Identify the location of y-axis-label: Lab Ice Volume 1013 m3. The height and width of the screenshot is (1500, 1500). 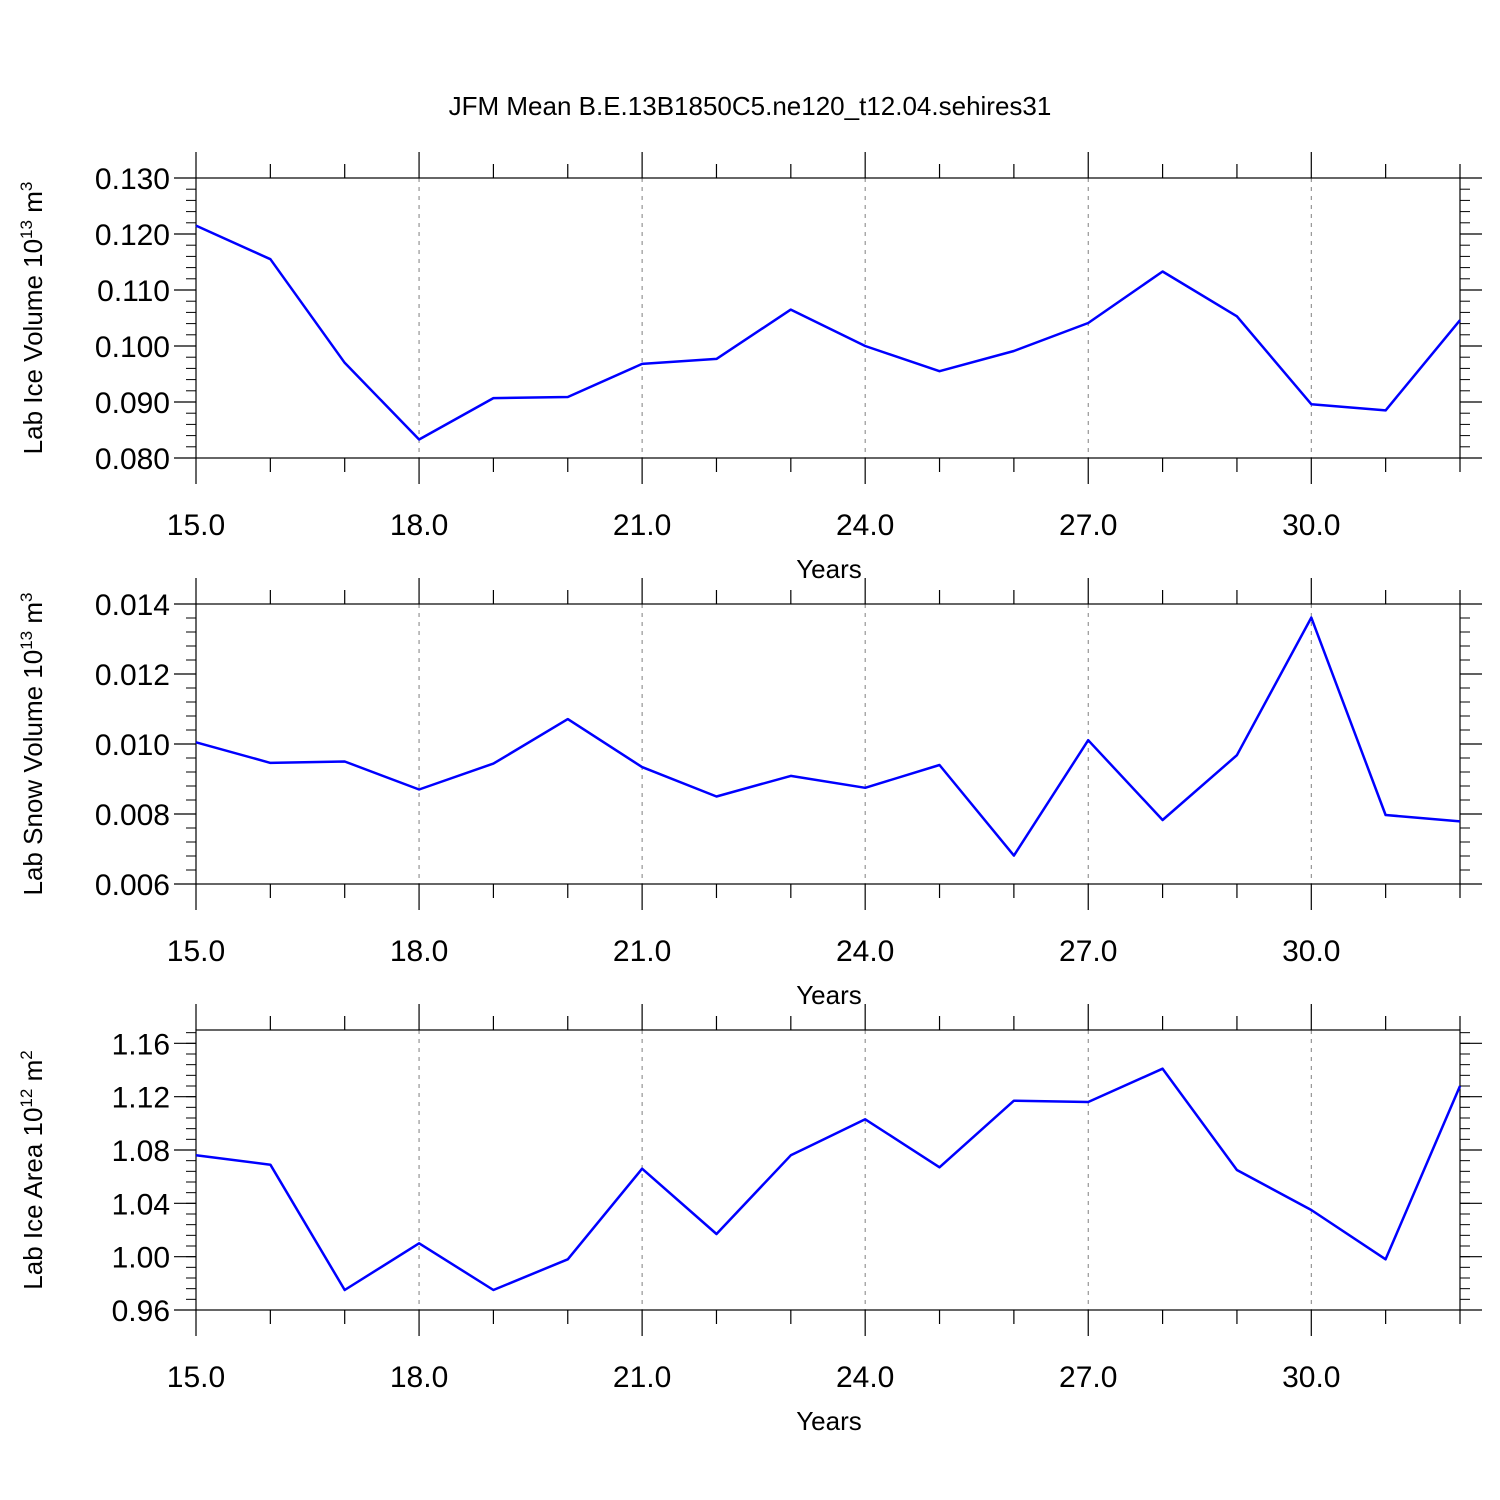
(32, 318).